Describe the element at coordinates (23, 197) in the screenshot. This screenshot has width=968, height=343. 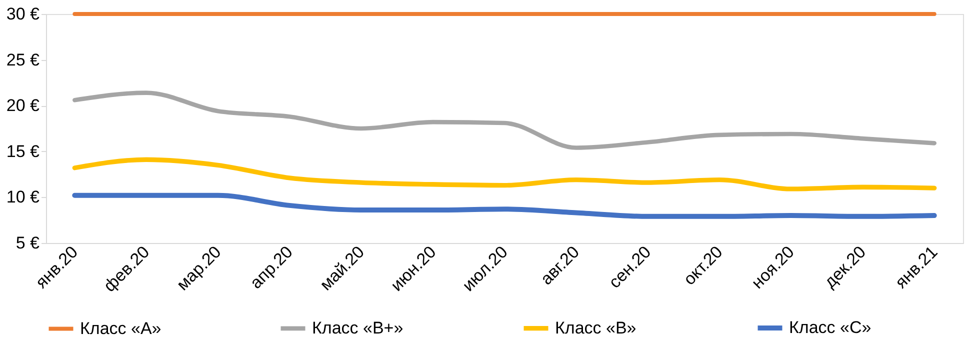
I see `y-tick-label: 10 €` at that location.